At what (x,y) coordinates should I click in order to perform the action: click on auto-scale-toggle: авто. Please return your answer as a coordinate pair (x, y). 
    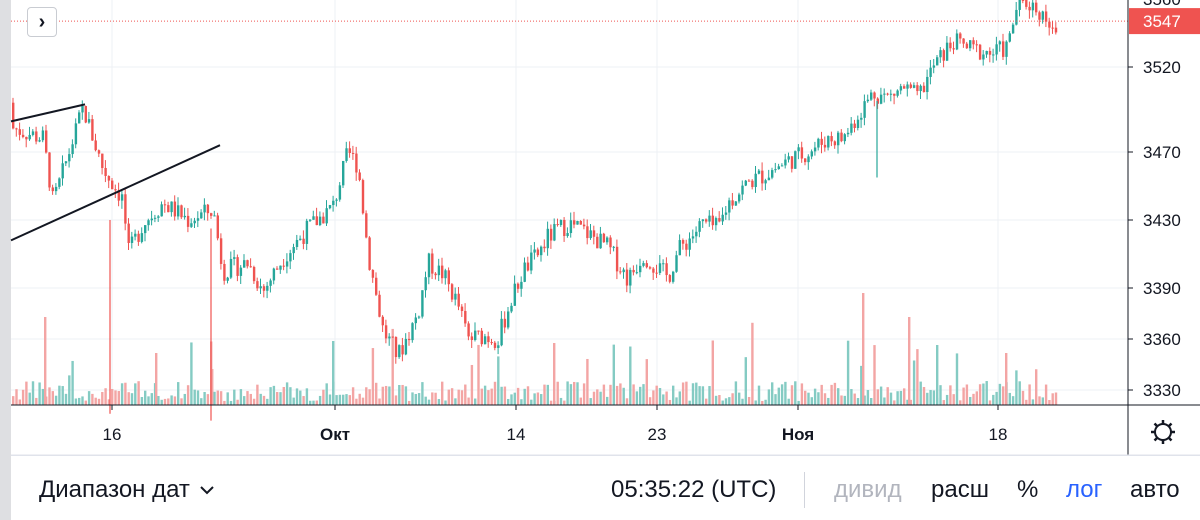
    Looking at the image, I should click on (1155, 489).